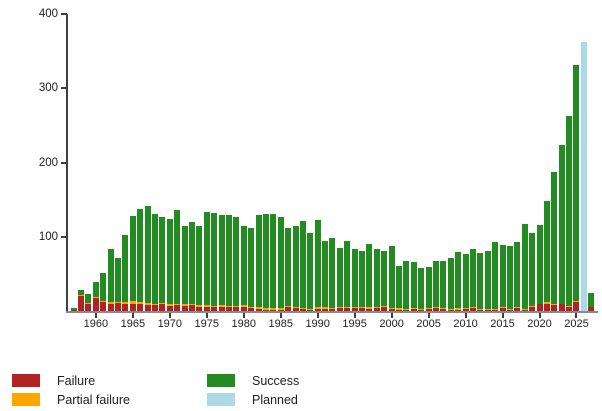  Describe the element at coordinates (236, 306) in the screenshot. I see `bar-1979-partial-segment` at that location.